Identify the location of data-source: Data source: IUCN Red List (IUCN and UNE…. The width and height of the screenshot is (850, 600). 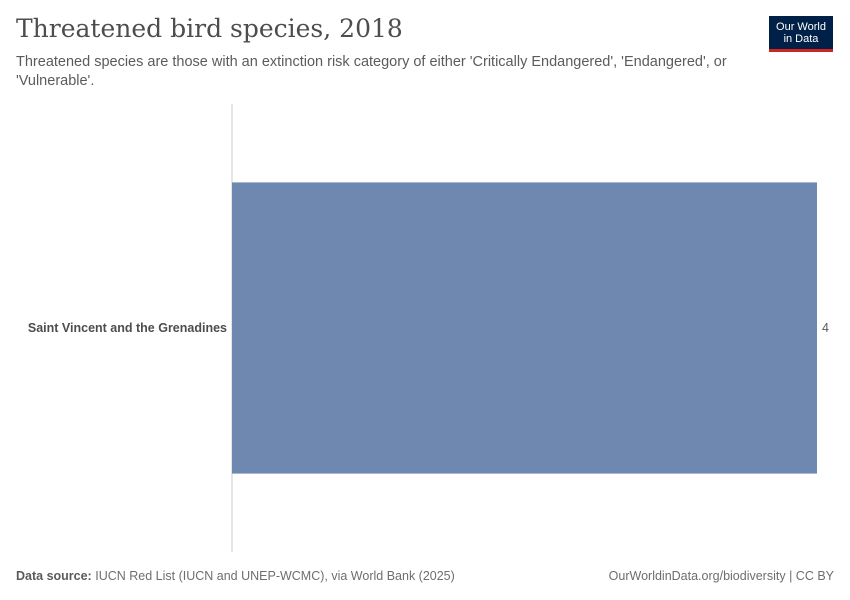
(235, 576).